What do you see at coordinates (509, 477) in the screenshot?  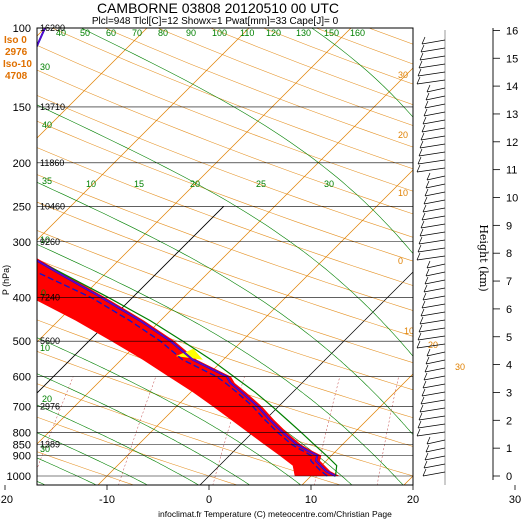 I see `height-tick-label: 0` at bounding box center [509, 477].